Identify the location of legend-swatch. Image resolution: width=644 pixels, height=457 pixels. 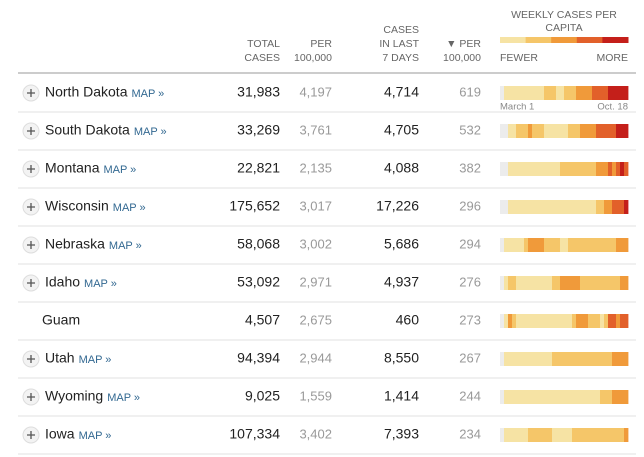
(513, 40).